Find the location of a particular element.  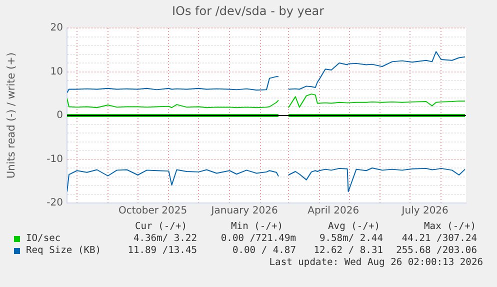

y-tick-label: -10 is located at coordinates (54, 159).